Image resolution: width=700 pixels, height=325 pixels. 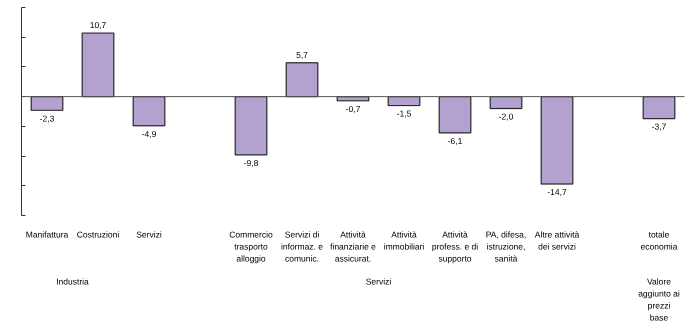 What do you see at coordinates (379, 281) in the screenshot?
I see `text: Servizi` at bounding box center [379, 281].